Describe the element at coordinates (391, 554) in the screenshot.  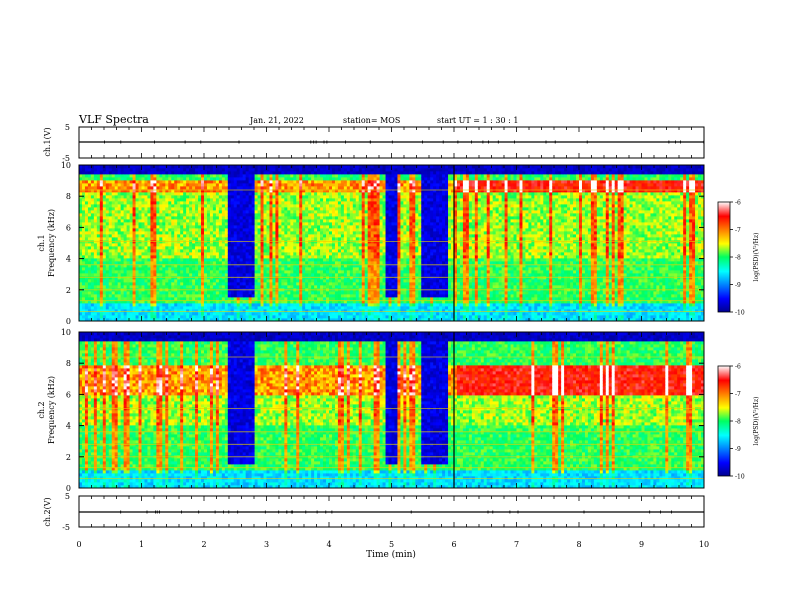
I see `time-axis-title: Time (min)` at that location.